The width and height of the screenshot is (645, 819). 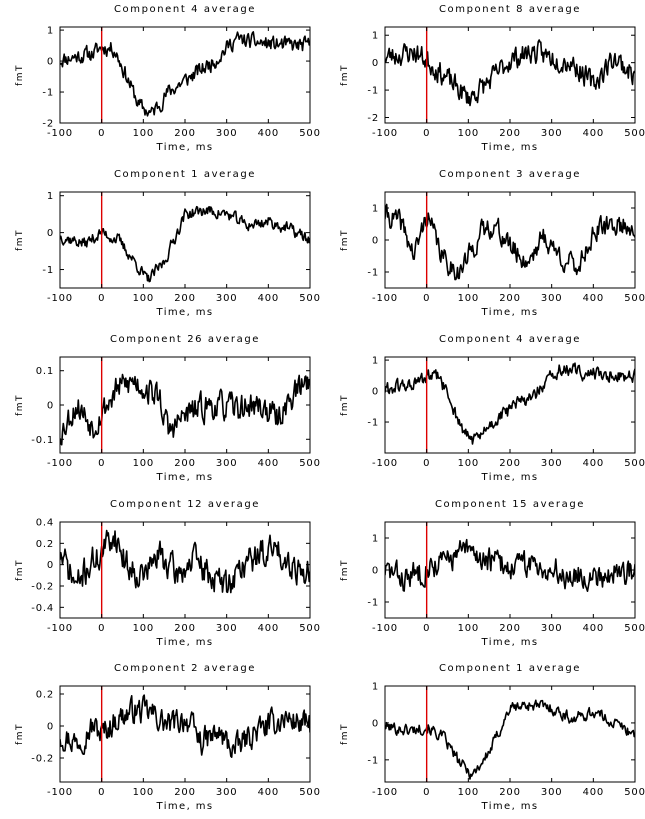 What do you see at coordinates (510, 9) in the screenshot?
I see `chart-title: Component 8 average` at bounding box center [510, 9].